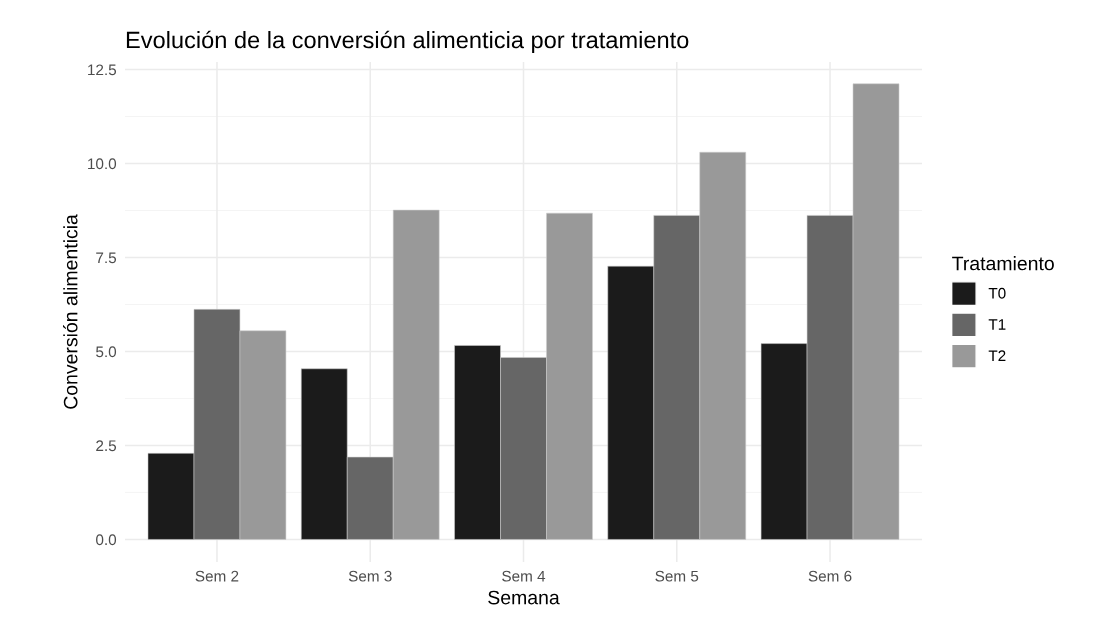 The height and width of the screenshot is (643, 1111). What do you see at coordinates (830, 576) in the screenshot?
I see `x-tick-label: Sem 6` at bounding box center [830, 576].